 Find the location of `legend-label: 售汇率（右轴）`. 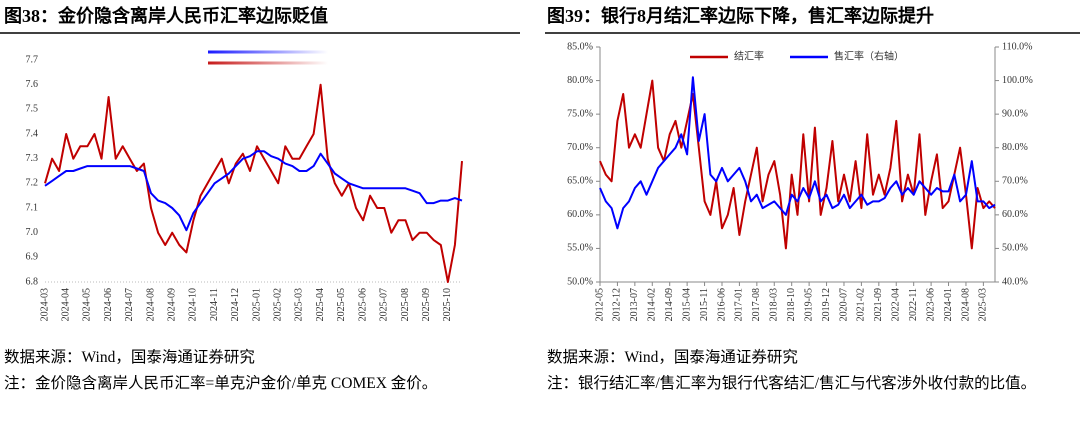

legend-label: 售汇率（右轴） is located at coordinates (869, 55).